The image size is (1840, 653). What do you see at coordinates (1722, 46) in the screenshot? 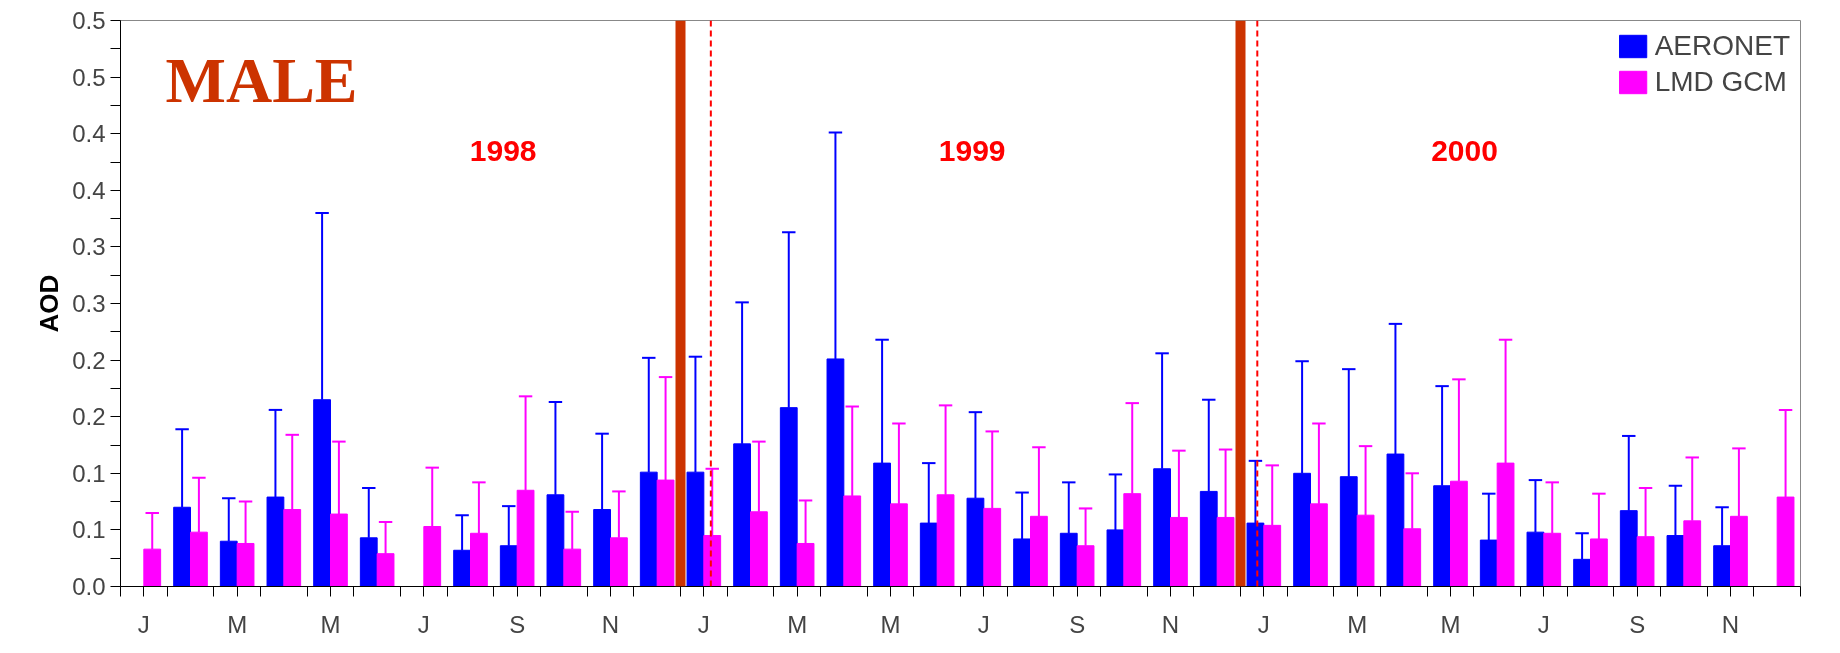
I see `legend-label: AERONET` at bounding box center [1722, 46].